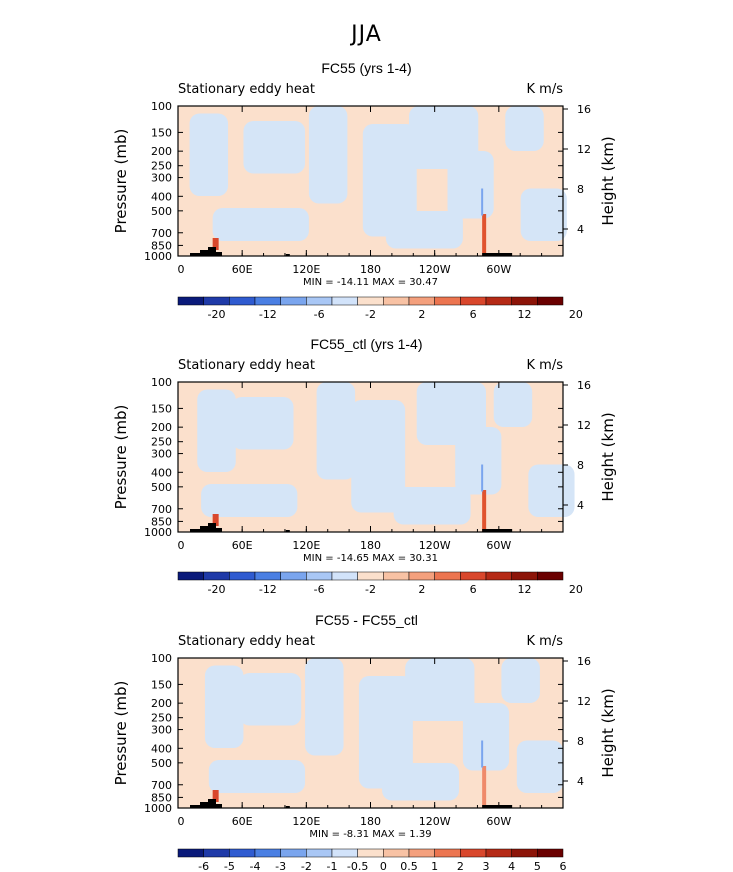  Describe the element at coordinates (383, 866) in the screenshot. I see `colorbar-label: 0` at that location.